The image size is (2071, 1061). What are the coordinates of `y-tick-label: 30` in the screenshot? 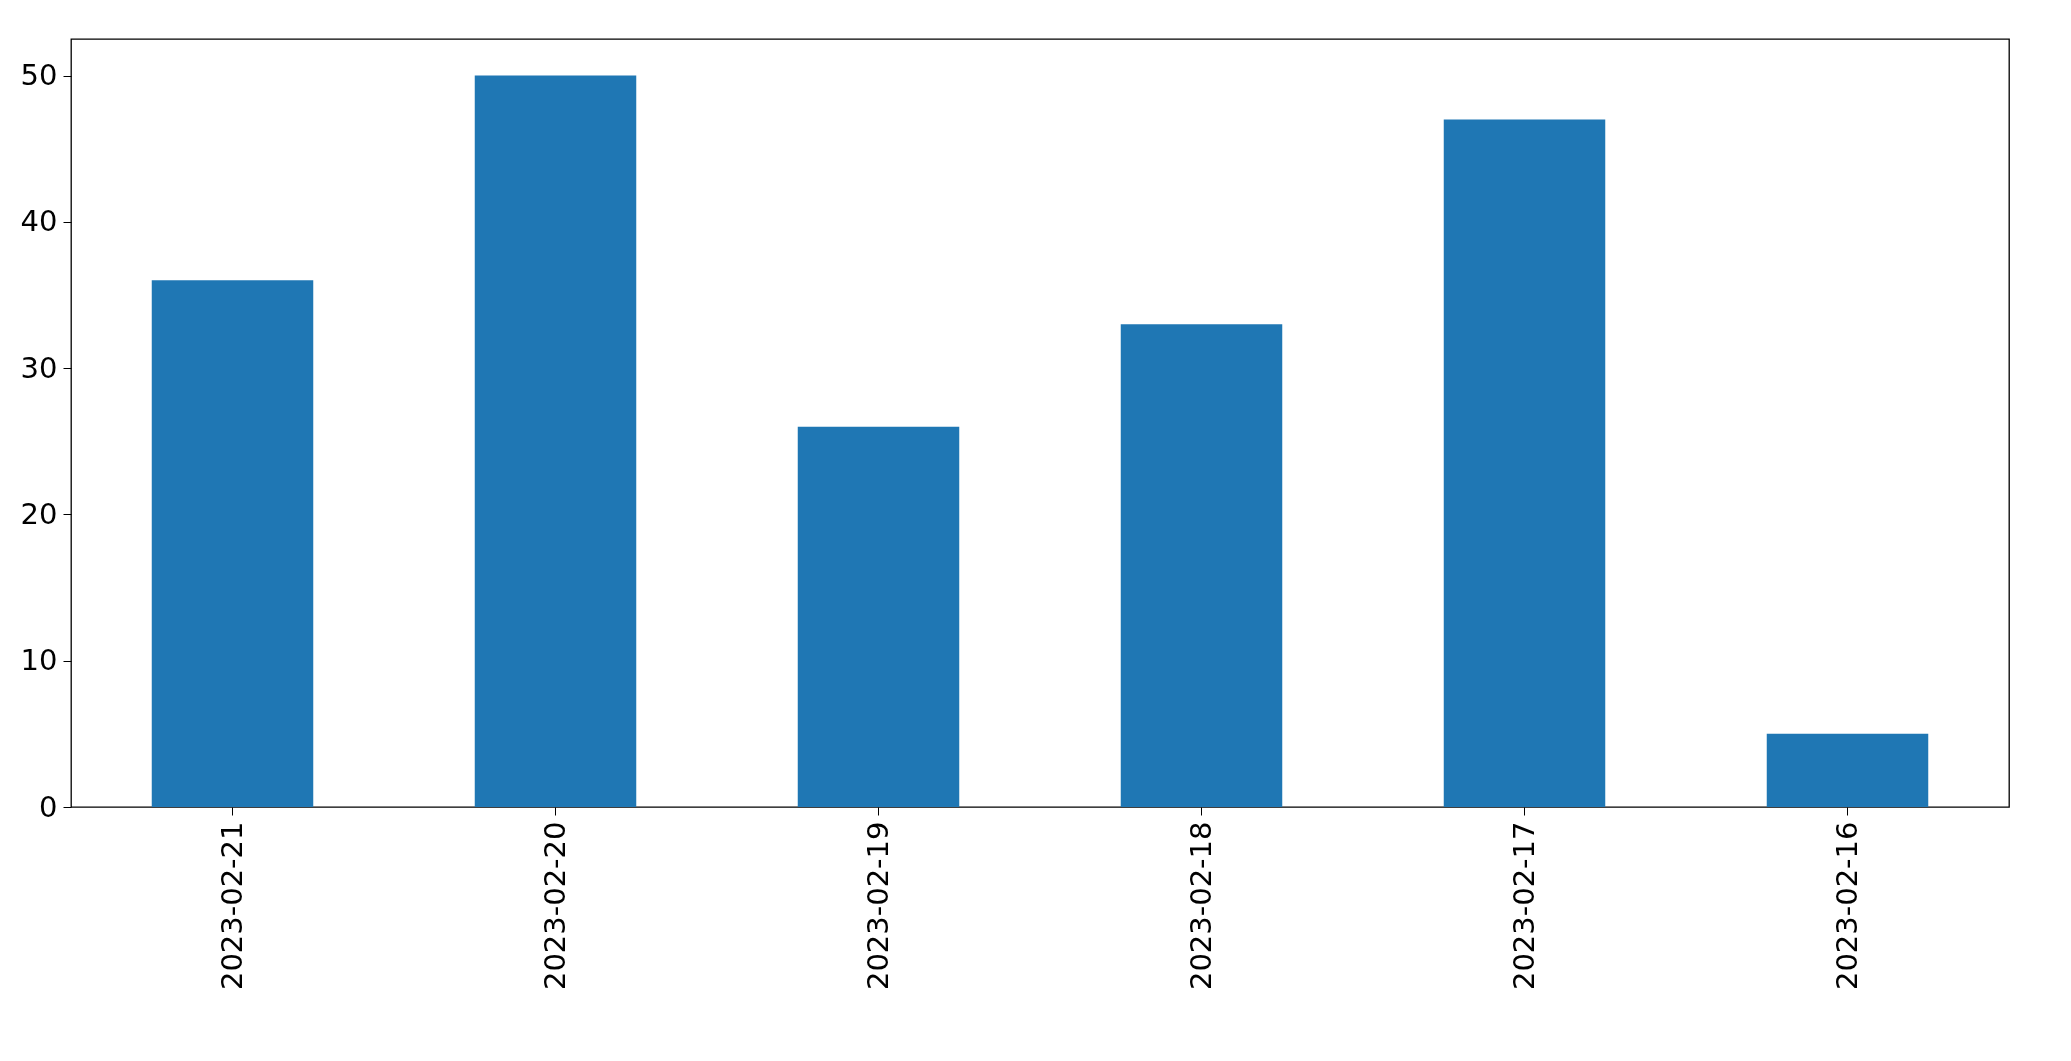 It's located at (39, 367).